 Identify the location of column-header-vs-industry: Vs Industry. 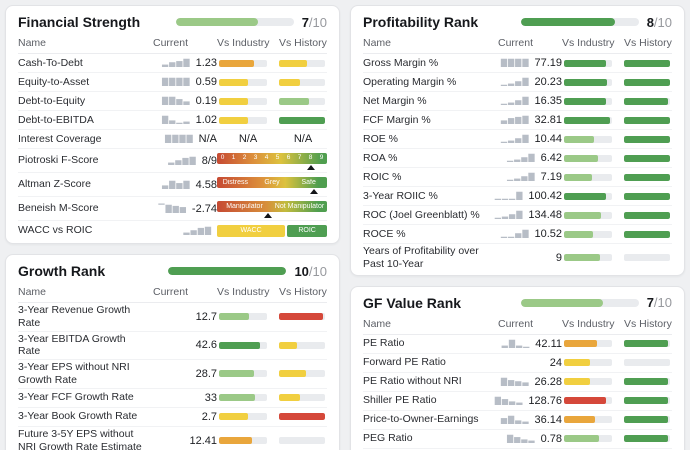
(243, 43).